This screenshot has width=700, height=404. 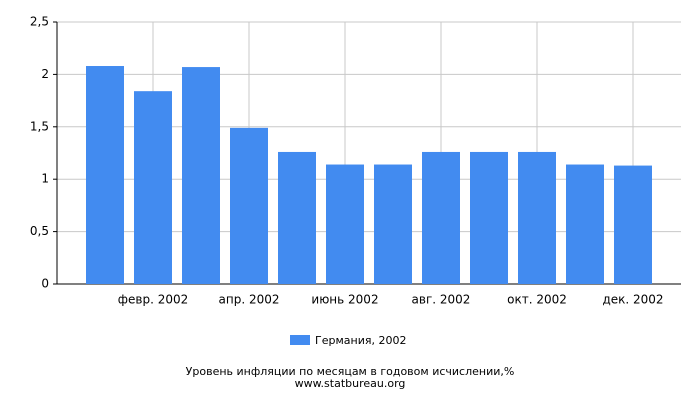 I want to click on source: www.statbureau.org, so click(x=350, y=383).